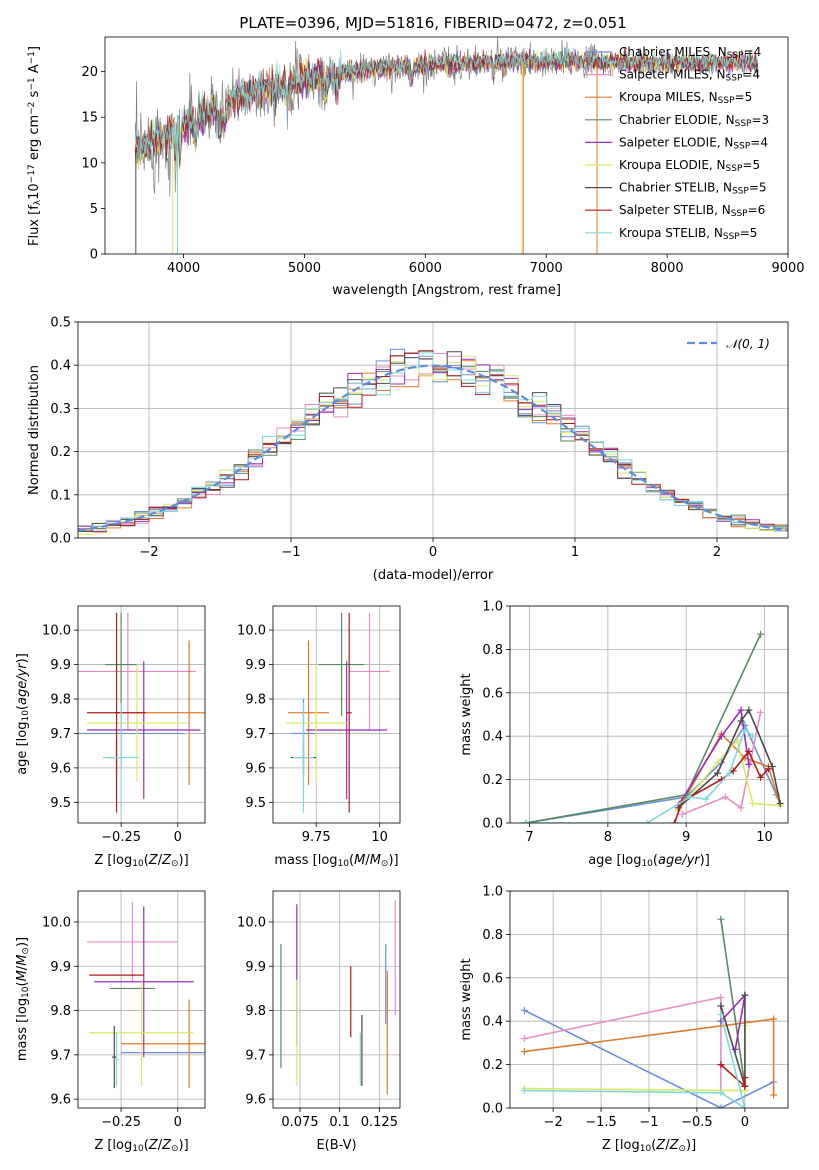 The image size is (819, 1170). What do you see at coordinates (689, 76) in the screenshot?
I see `legend-label: Salpeter MILES, NSSP=4` at bounding box center [689, 76].